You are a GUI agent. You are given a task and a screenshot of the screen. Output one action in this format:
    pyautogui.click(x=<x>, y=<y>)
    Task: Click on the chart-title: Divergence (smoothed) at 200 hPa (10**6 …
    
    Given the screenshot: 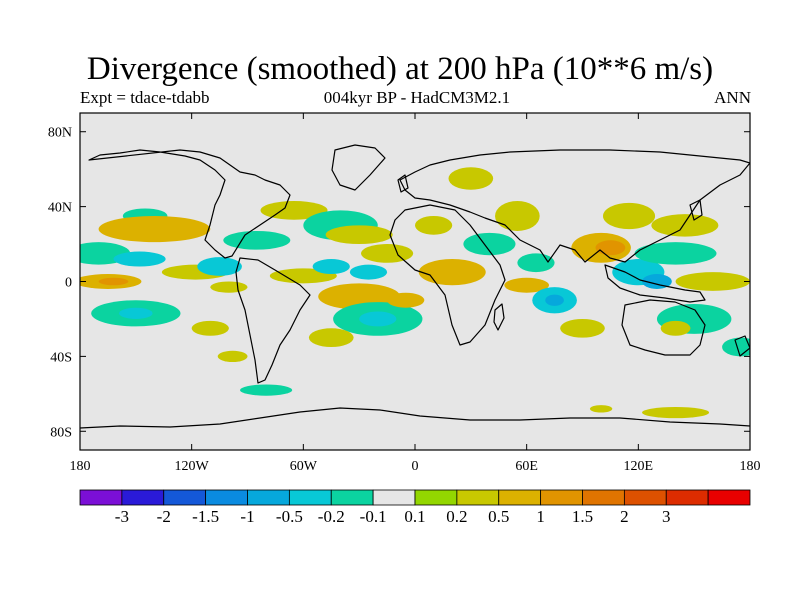 What is the action you would take?
    pyautogui.click(x=400, y=69)
    